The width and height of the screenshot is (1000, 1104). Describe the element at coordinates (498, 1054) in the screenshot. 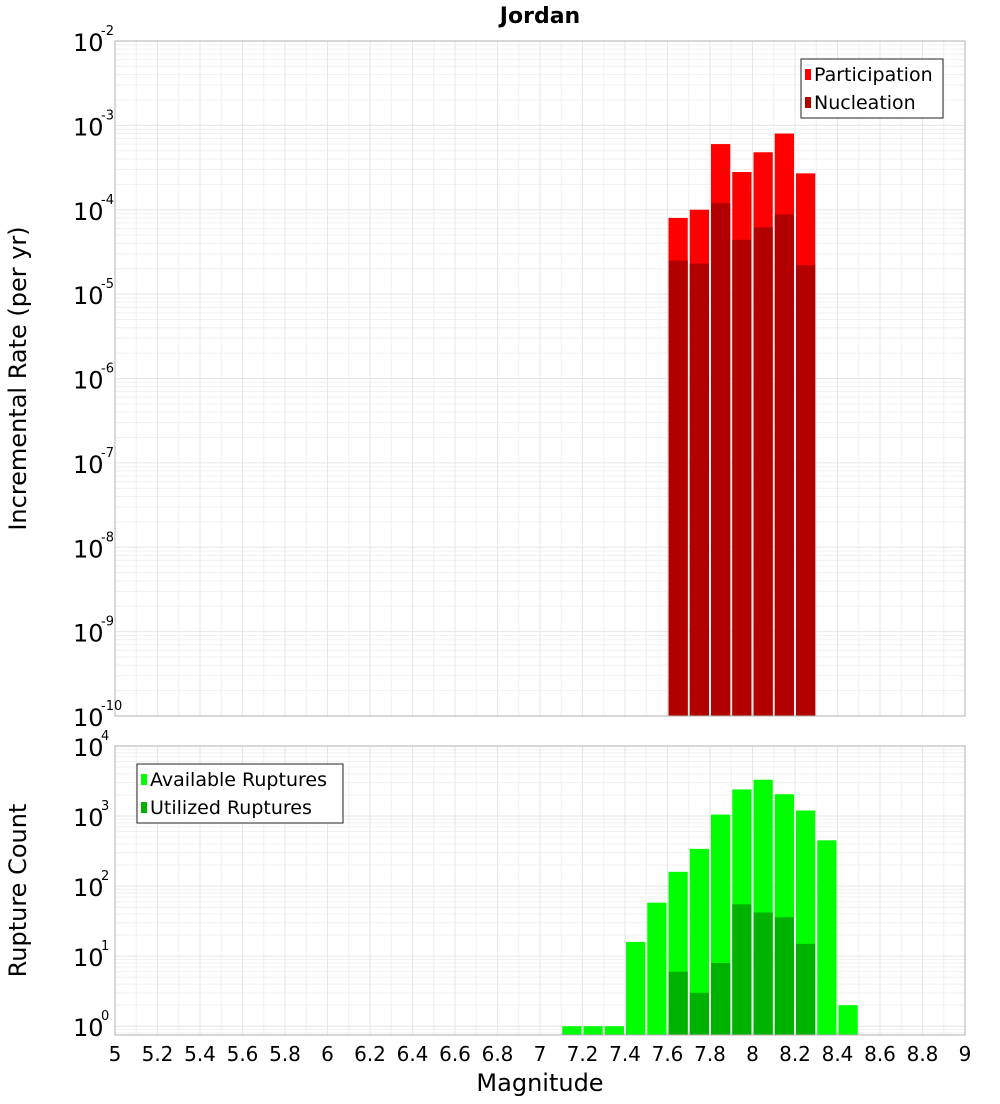

I see `x-tick-label: 6.8` at that location.